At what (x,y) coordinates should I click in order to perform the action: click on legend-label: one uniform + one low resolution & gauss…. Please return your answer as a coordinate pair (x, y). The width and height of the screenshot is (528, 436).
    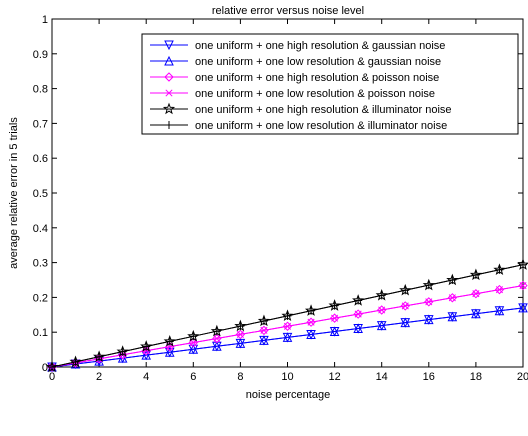
    Looking at the image, I should click on (318, 62).